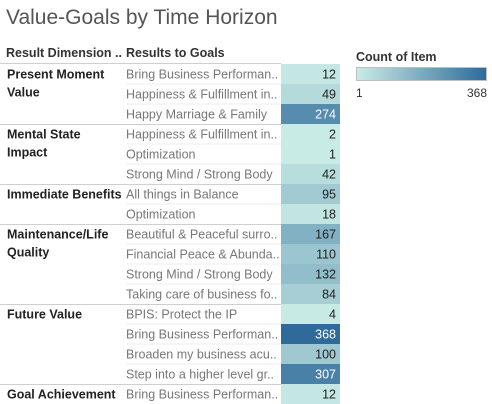 The width and height of the screenshot is (492, 404). Describe the element at coordinates (23, 93) in the screenshot. I see `dimension-label-0-1: Value` at that location.